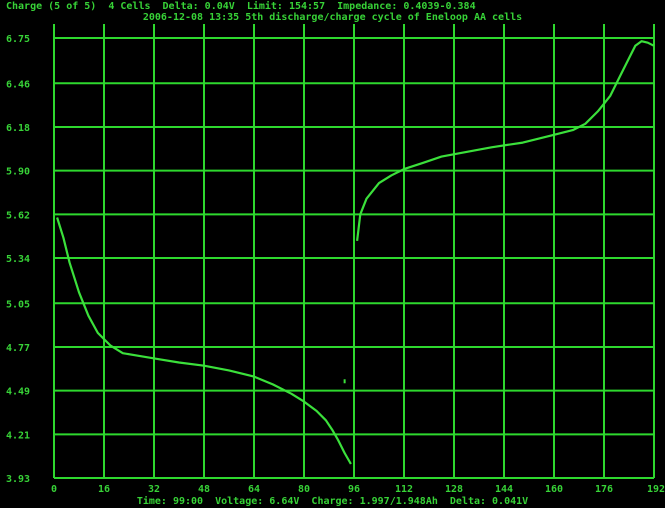  What do you see at coordinates (18, 215) in the screenshot?
I see `y-tick-label: 5.62` at bounding box center [18, 215].